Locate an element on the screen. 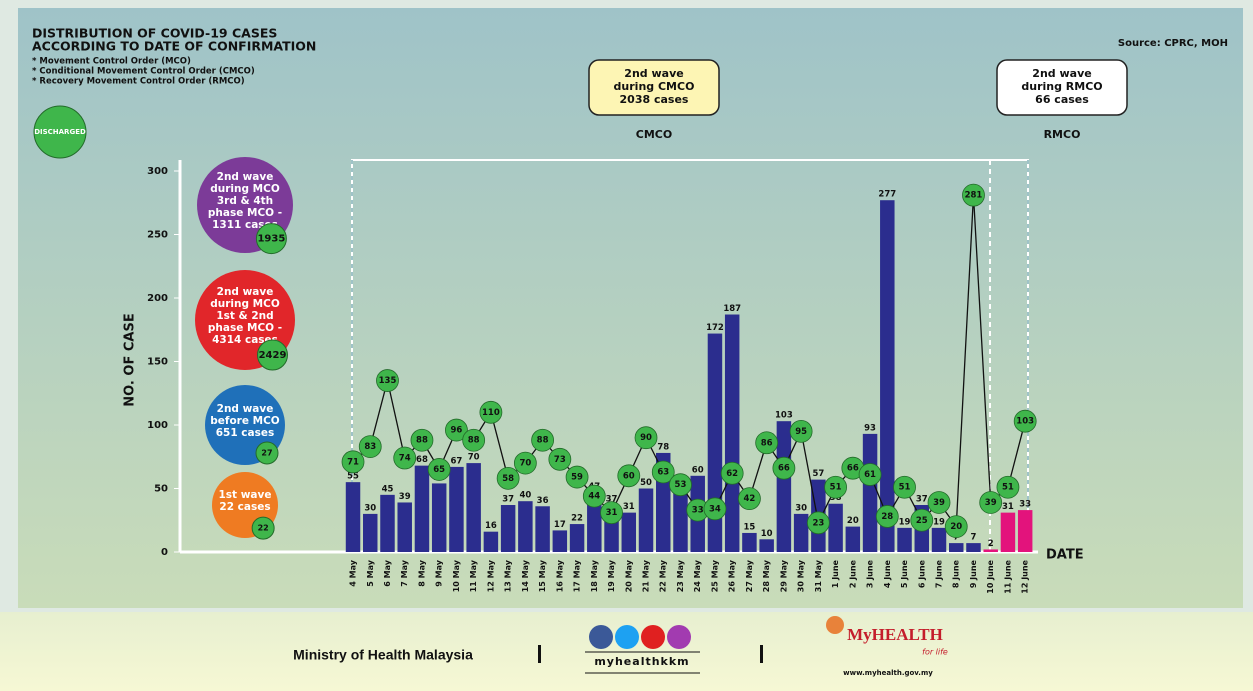 Image resolution: width=1253 pixels, height=691 pixels. x-tick-label: 11 May is located at coordinates (473, 575).